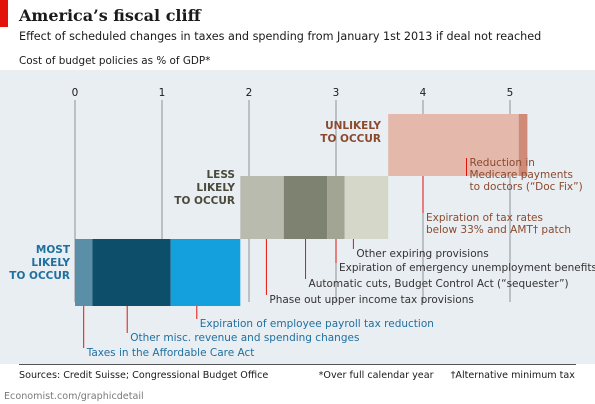 The image size is (595, 404). What do you see at coordinates (422, 254) in the screenshot?
I see `annotation-label: Other expiring provisions` at bounding box center [422, 254].